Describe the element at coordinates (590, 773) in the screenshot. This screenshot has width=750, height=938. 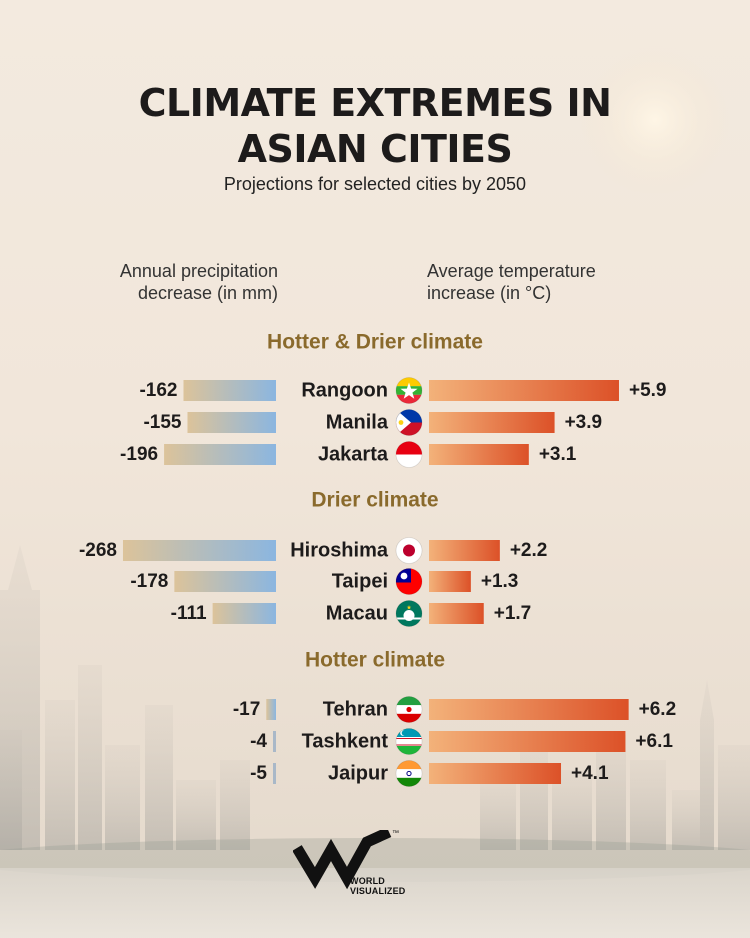
I see `temperature-value-label: +4.1` at that location.